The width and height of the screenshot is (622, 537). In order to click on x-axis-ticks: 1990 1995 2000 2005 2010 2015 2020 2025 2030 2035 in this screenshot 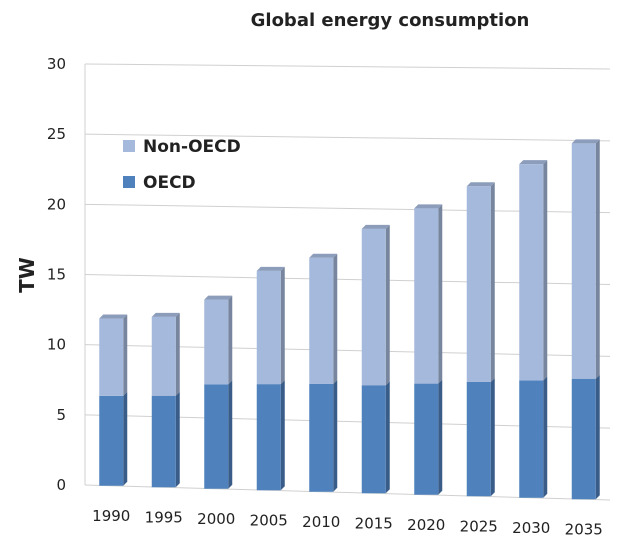, I will do `click(347, 522)`.